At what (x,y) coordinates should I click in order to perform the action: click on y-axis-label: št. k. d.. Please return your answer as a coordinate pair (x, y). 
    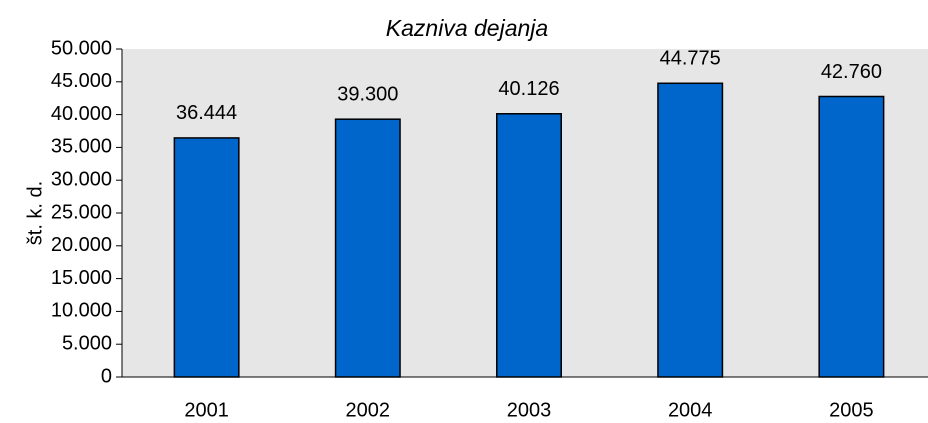
    Looking at the image, I should click on (35, 213).